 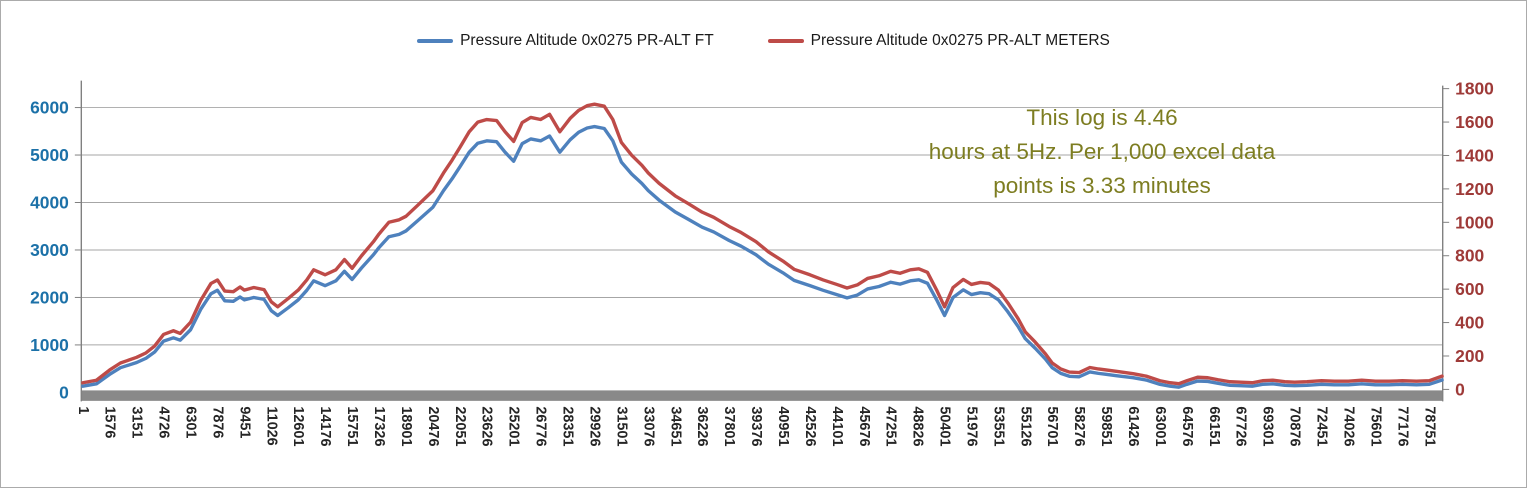 I want to click on right-axis-tick-label: 400, so click(x=1469, y=323).